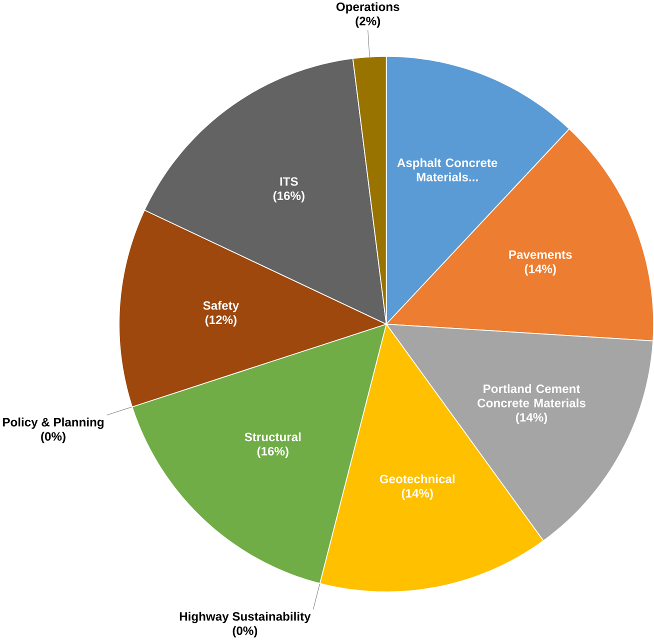 This screenshot has height=640, width=654. I want to click on category-label: Policy & Planning, so click(53, 424).